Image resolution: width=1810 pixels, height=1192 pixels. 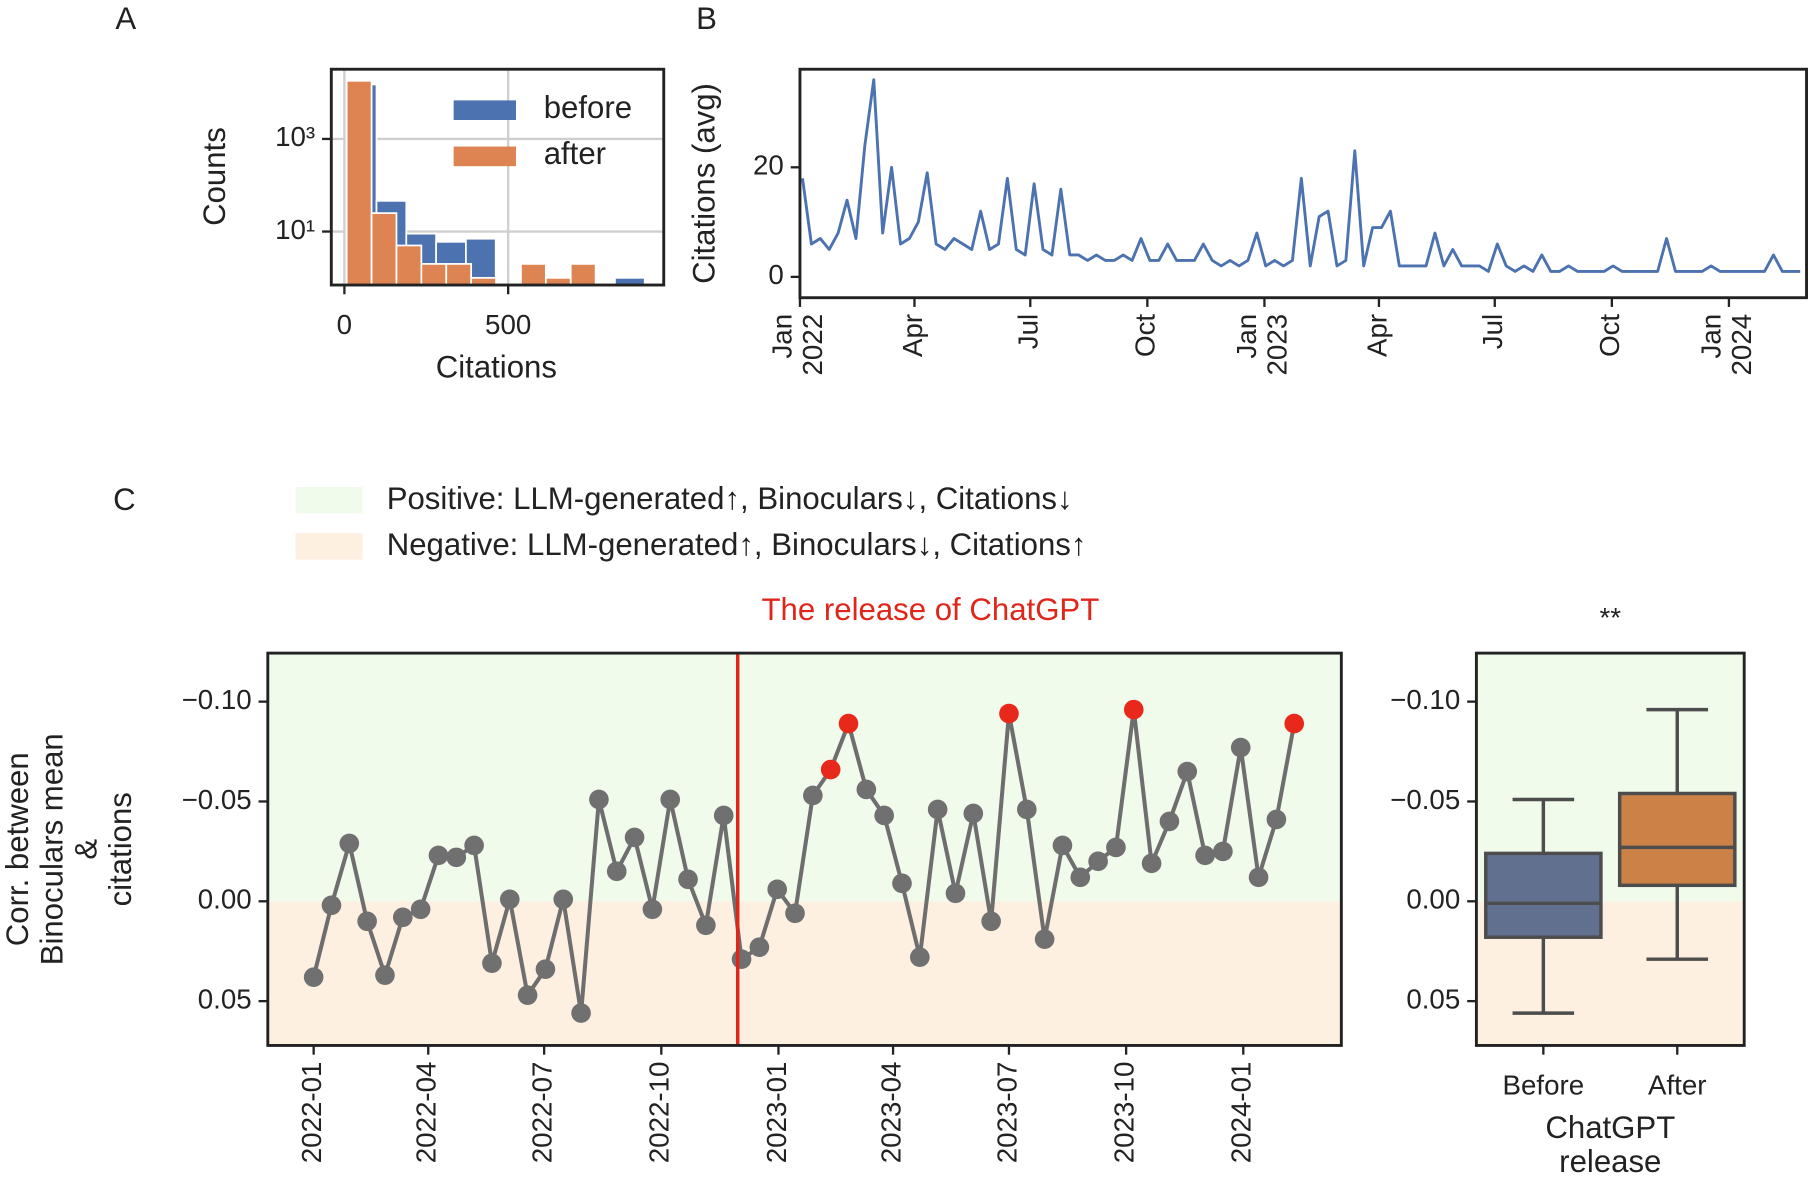 What do you see at coordinates (706, 18) in the screenshot?
I see `panel-letter: B` at bounding box center [706, 18].